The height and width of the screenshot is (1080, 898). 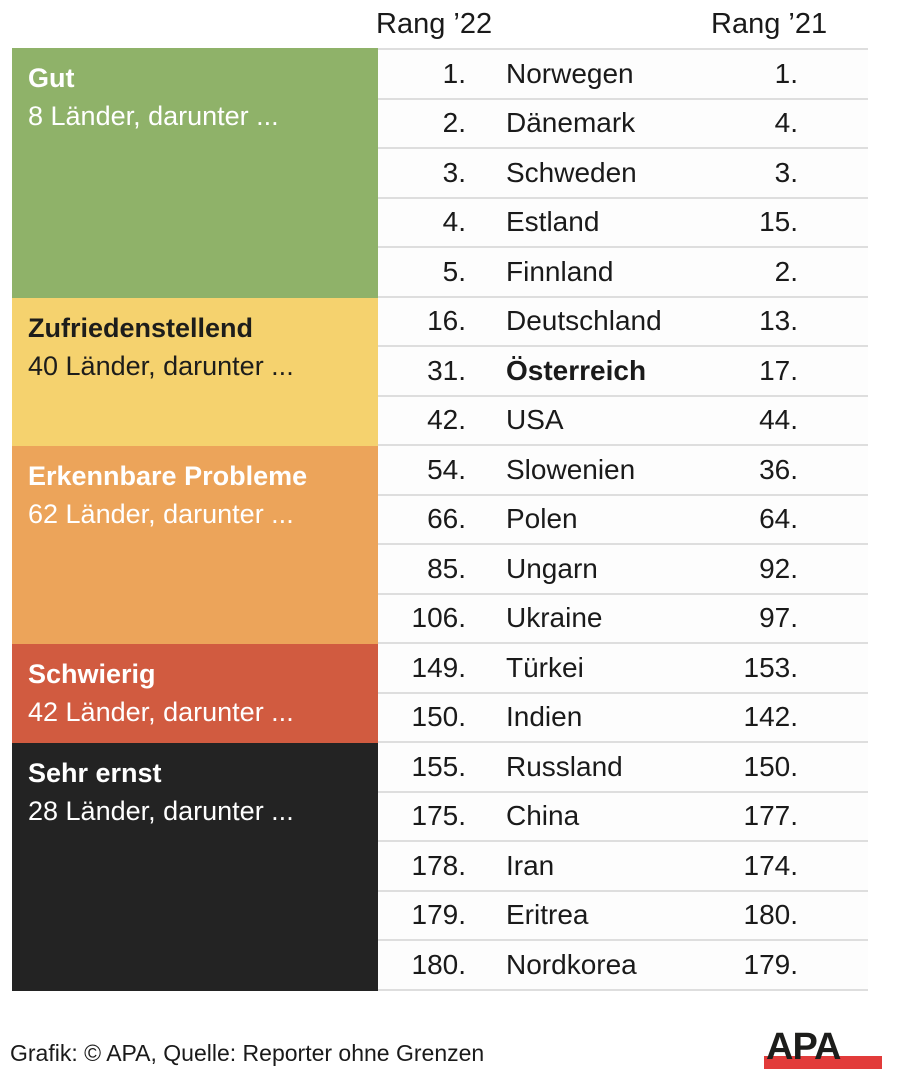 What do you see at coordinates (778, 370) in the screenshot?
I see `rank-2021: 17.` at bounding box center [778, 370].